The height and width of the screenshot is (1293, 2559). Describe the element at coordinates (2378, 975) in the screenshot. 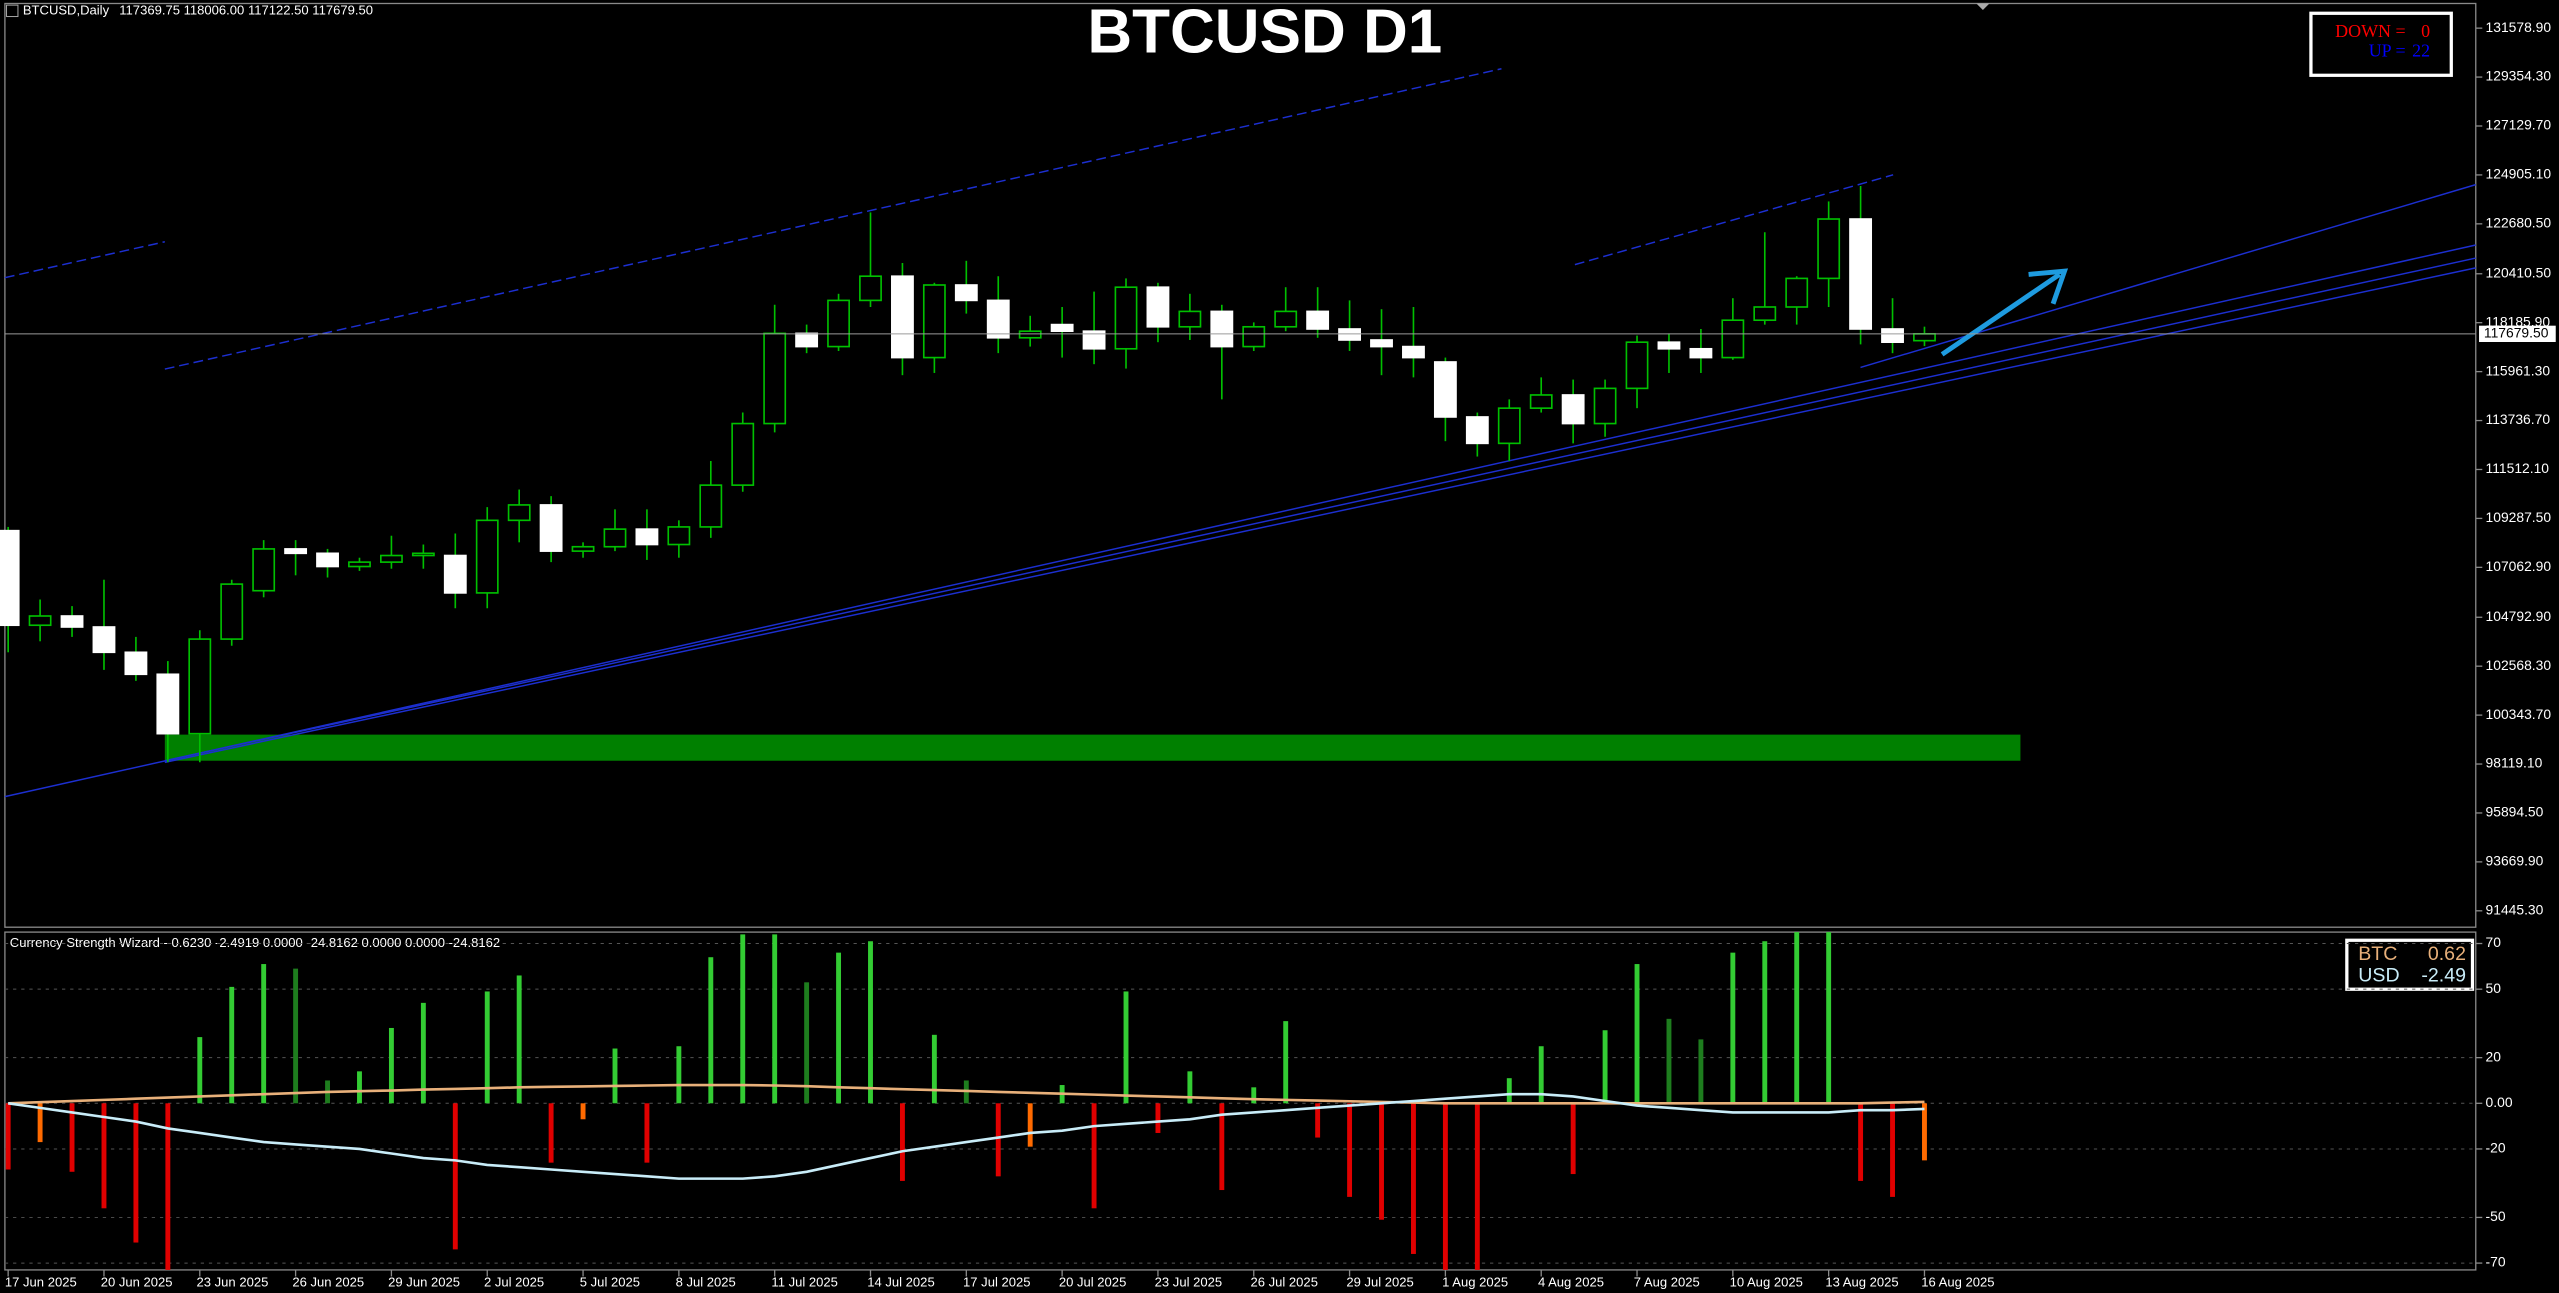

I see `legend-label: USD` at that location.